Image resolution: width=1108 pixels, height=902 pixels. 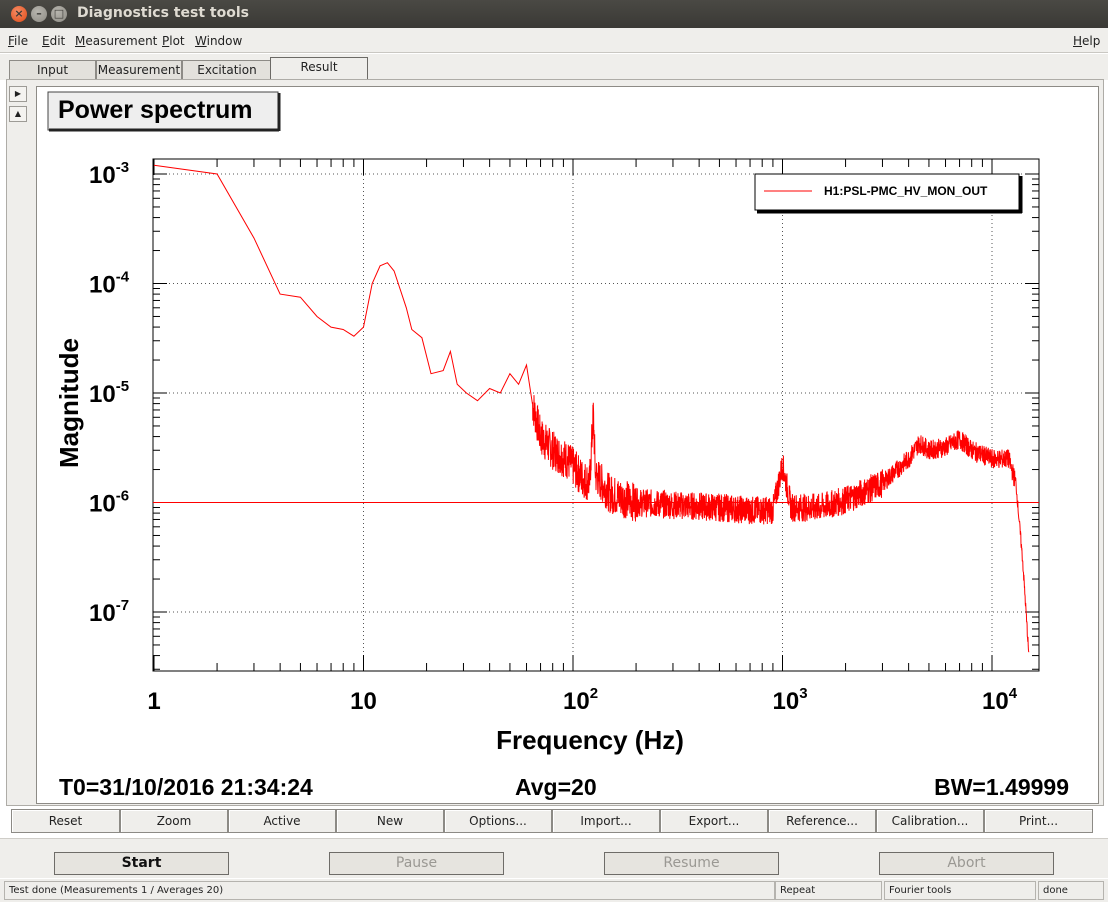 What do you see at coordinates (554, 67) in the screenshot?
I see `tab-row: Input Measurement Excitation Result` at bounding box center [554, 67].